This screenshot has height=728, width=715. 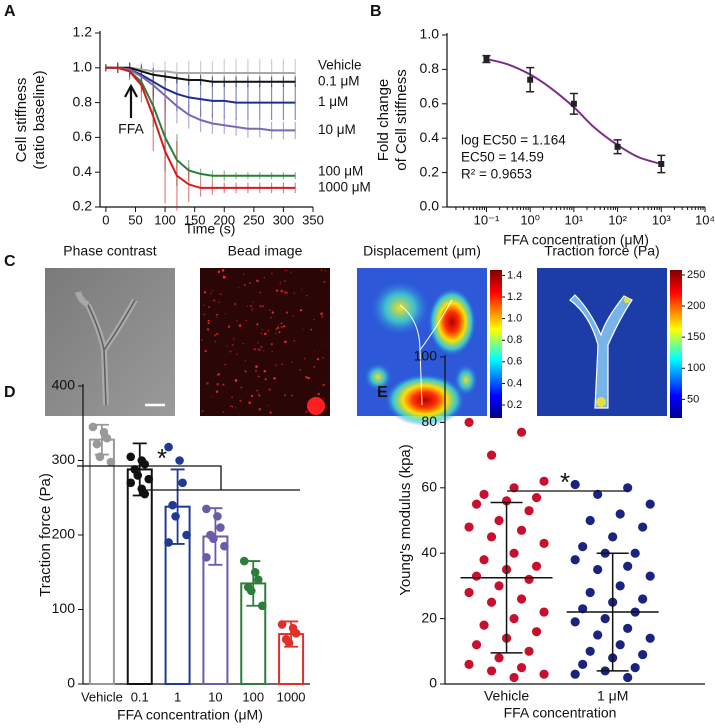 I want to click on y-tick-label: 1.2, so click(x=83, y=32).